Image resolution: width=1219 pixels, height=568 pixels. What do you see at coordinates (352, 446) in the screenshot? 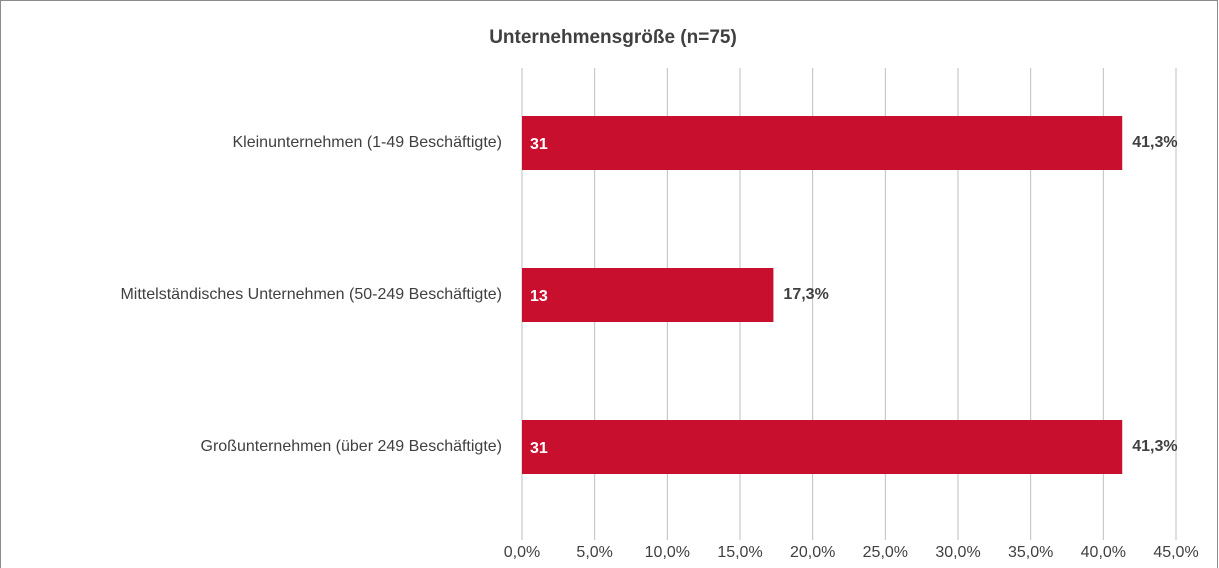
I see `category-label: Großunternehmen (über 249 Beschäftigte)` at bounding box center [352, 446].